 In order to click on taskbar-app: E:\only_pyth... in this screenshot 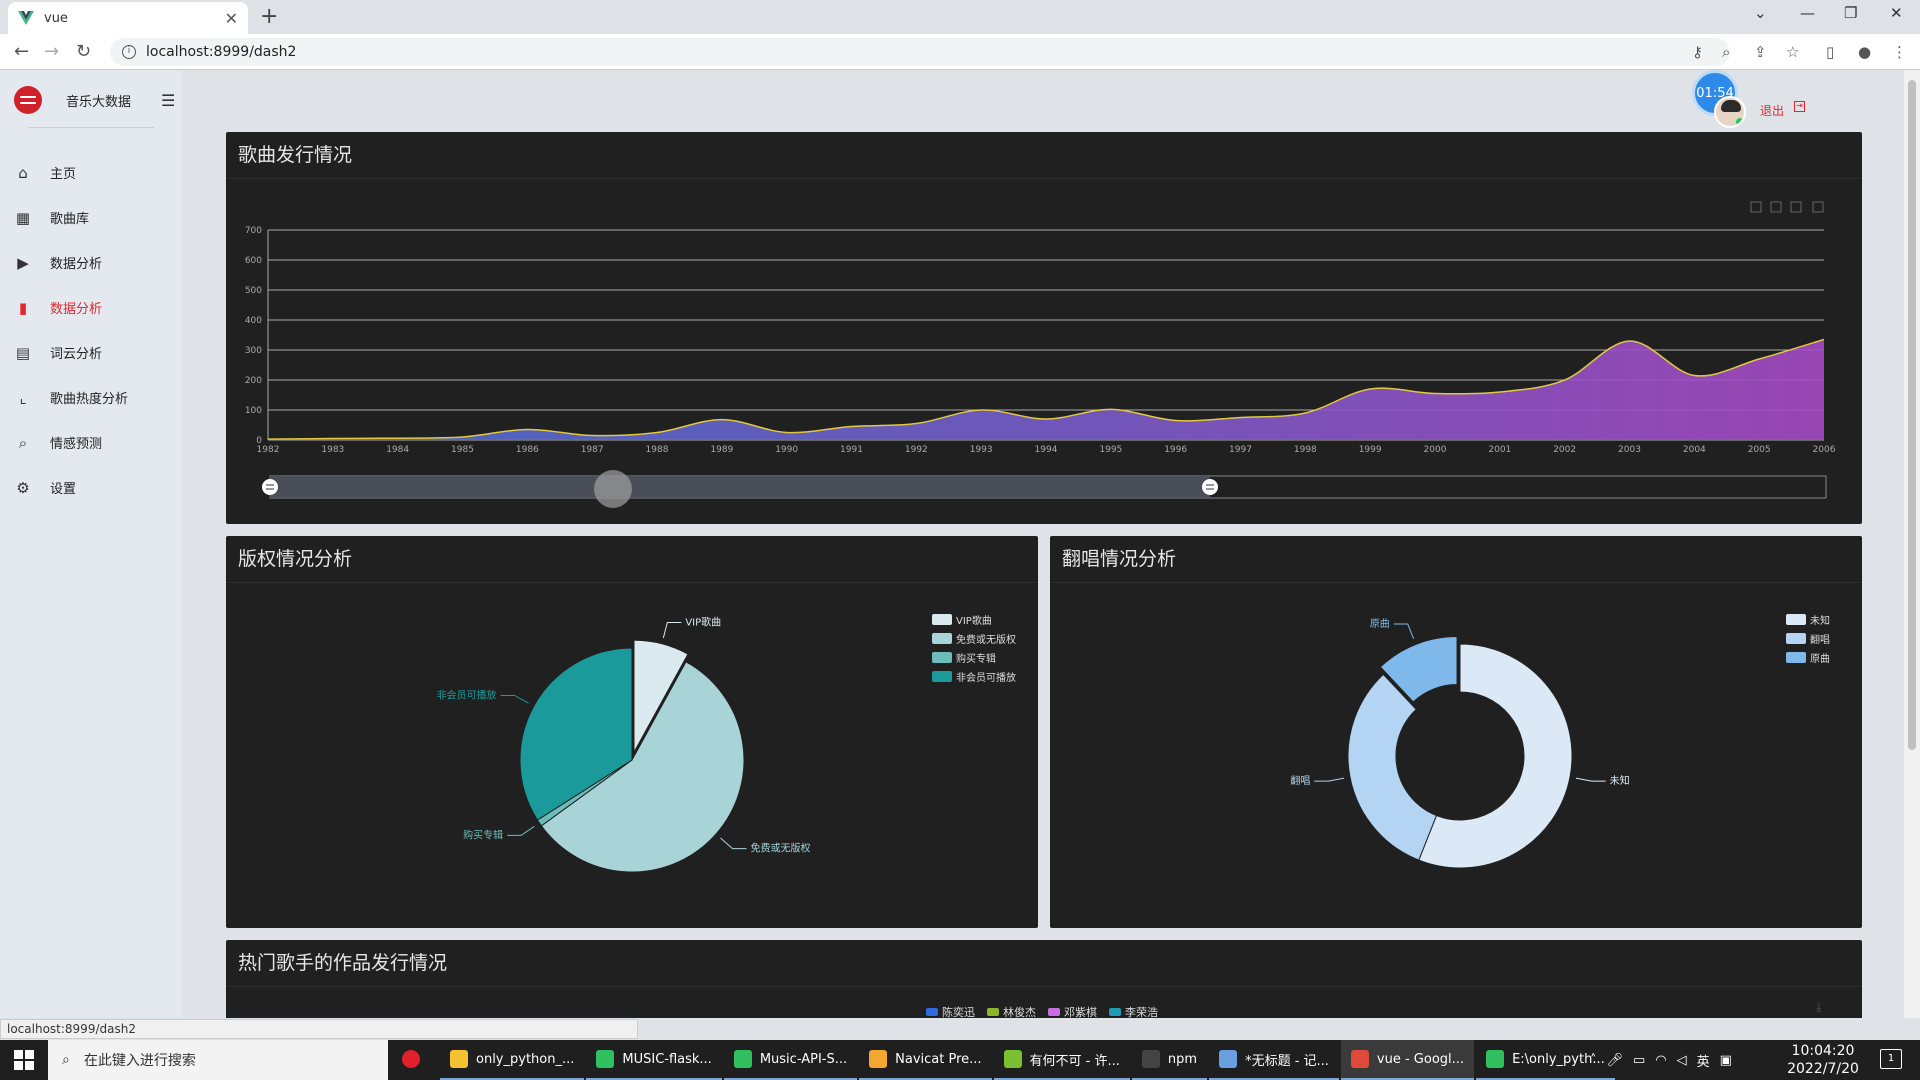, I will do `click(1545, 1060)`.